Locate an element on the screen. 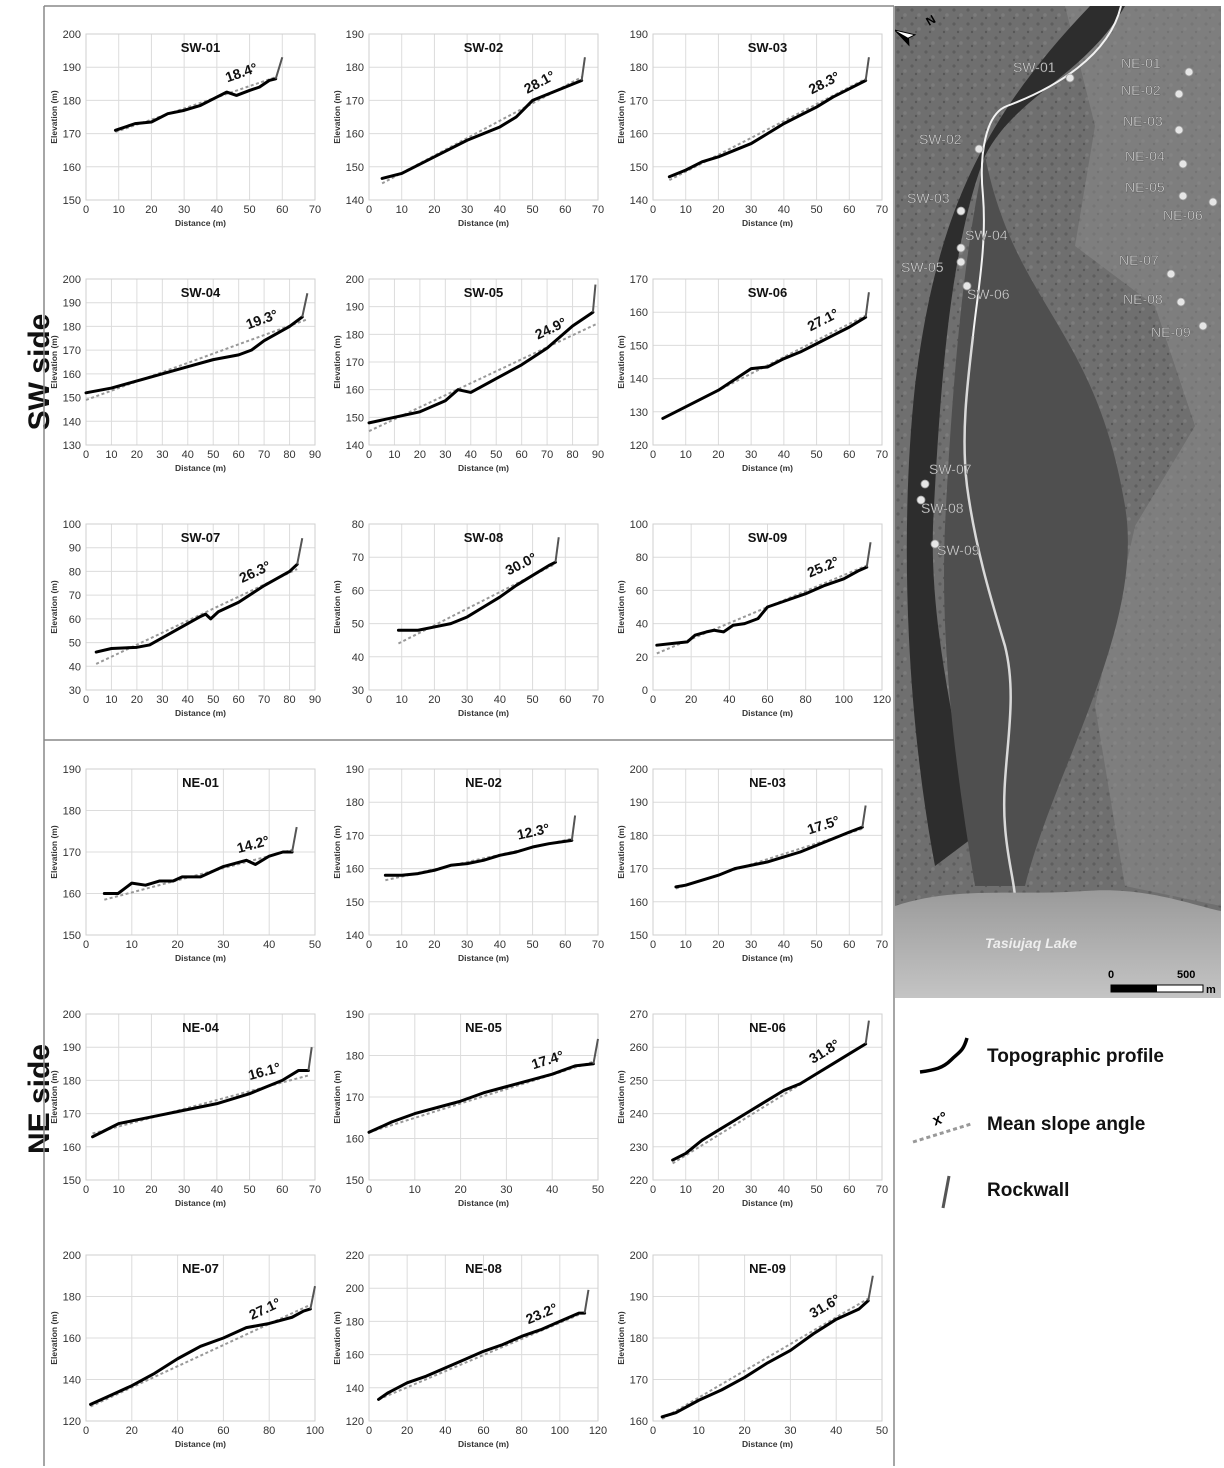 The width and height of the screenshot is (1224, 1468). y-tick-label: 40 is located at coordinates (358, 658).